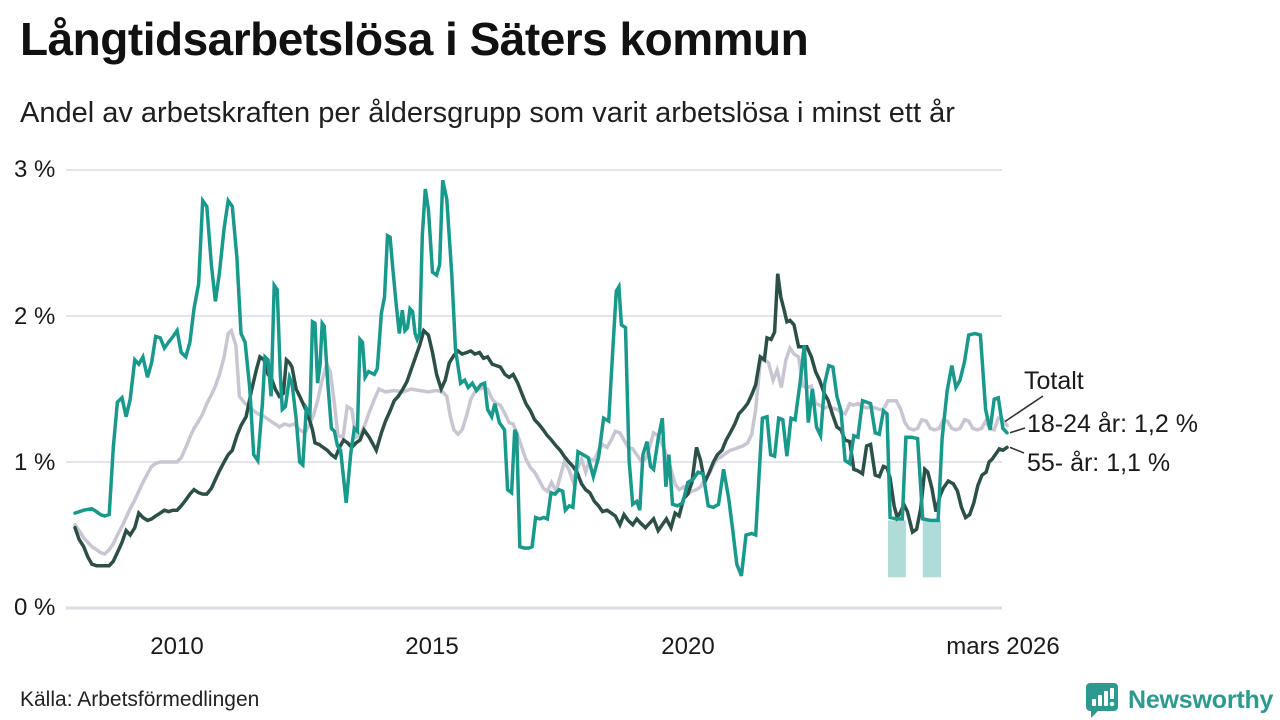 The image size is (1280, 720). Describe the element at coordinates (177, 646) in the screenshot. I see `x-axis-tick-2010: 2010` at that location.